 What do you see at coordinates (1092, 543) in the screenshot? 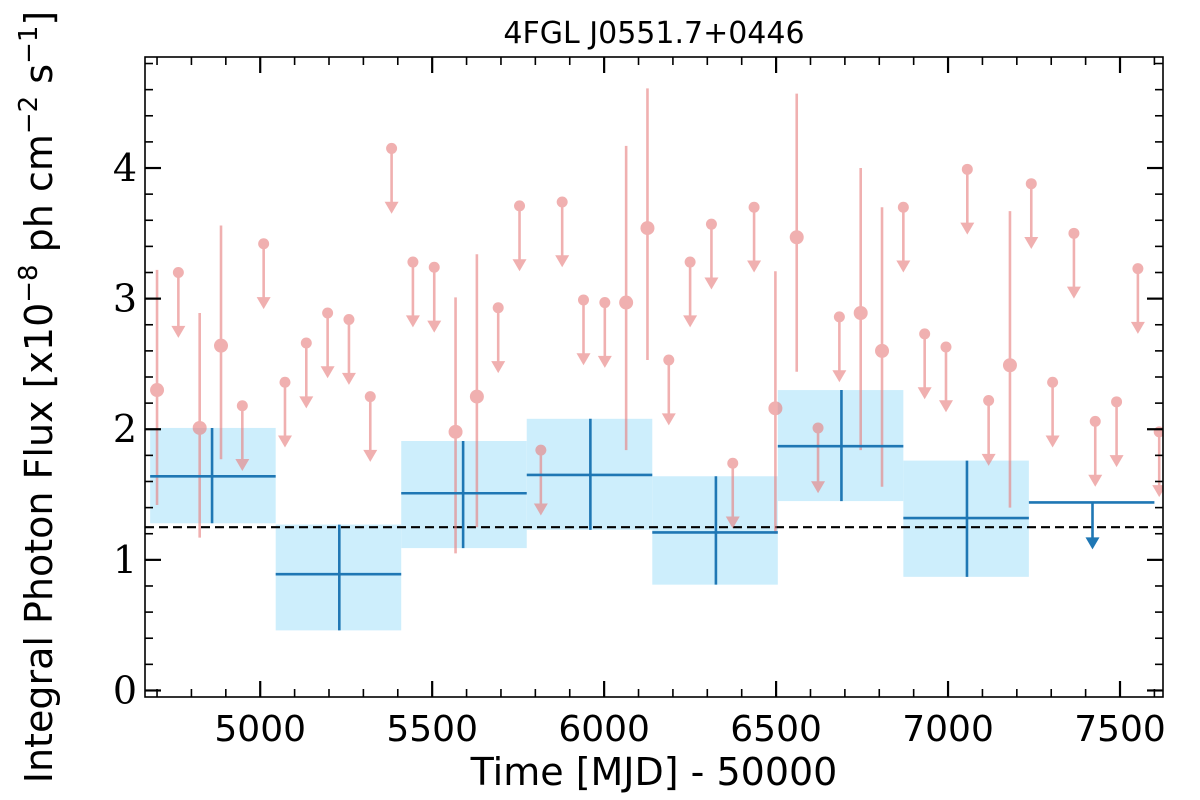
I see `long-bin-upper-limit-arrowhead` at bounding box center [1092, 543].